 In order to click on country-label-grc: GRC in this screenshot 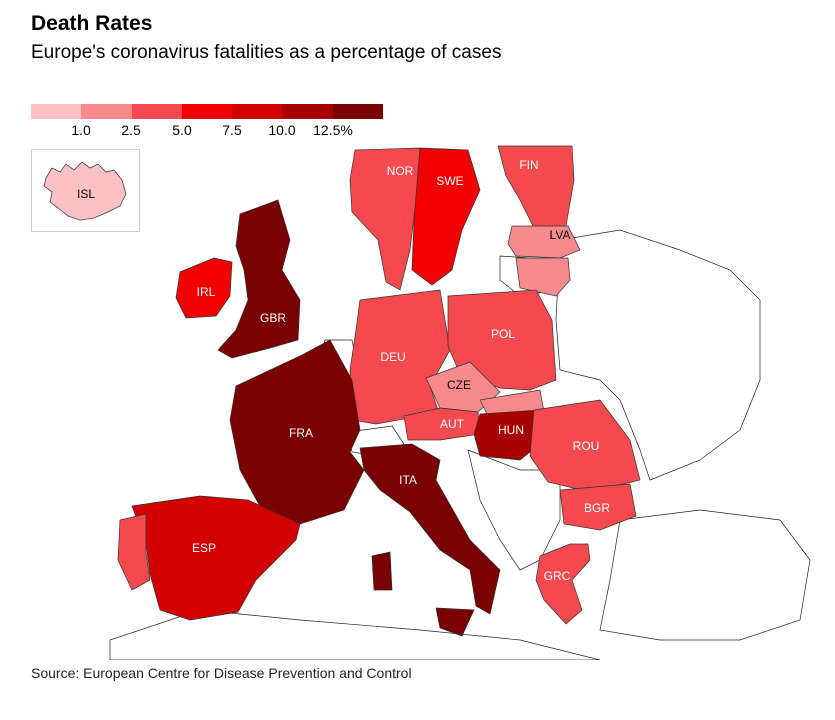, I will do `click(557, 576)`.